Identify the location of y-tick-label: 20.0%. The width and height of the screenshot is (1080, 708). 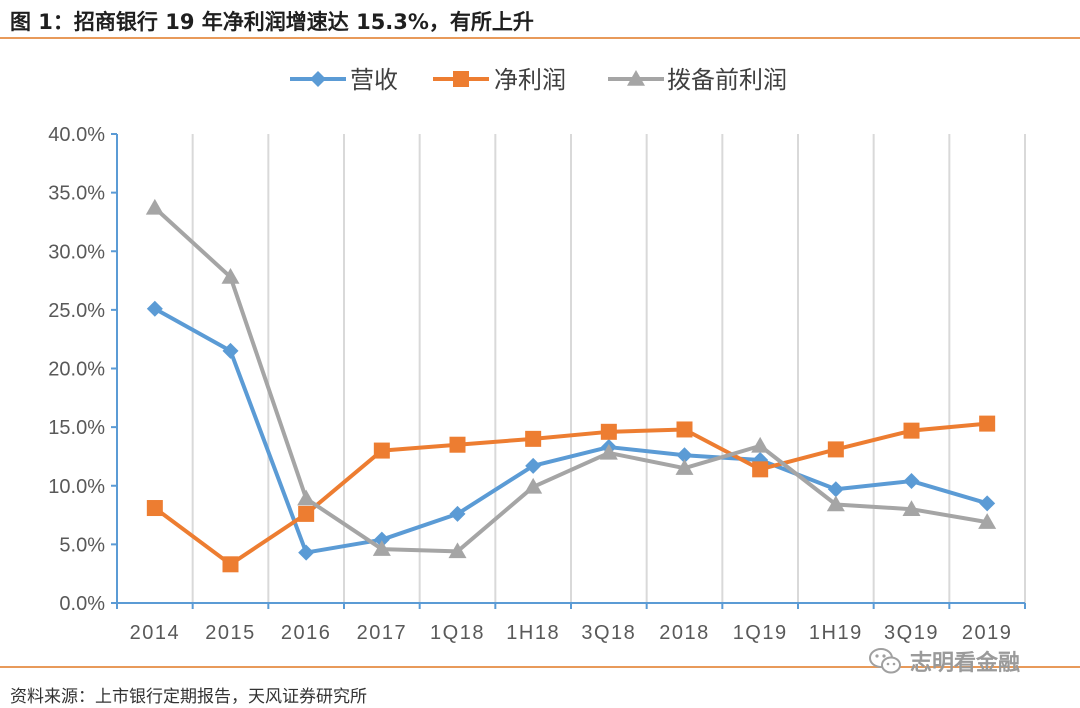
(76, 370).